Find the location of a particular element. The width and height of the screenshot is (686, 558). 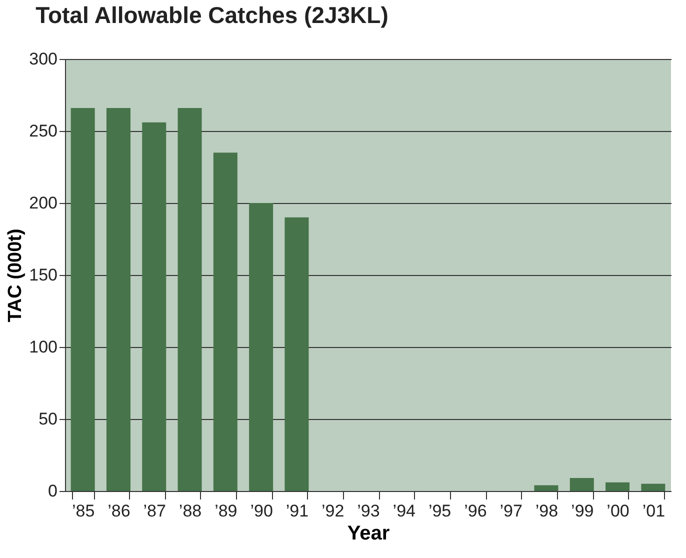

x-tick-label: ’01 is located at coordinates (654, 511).